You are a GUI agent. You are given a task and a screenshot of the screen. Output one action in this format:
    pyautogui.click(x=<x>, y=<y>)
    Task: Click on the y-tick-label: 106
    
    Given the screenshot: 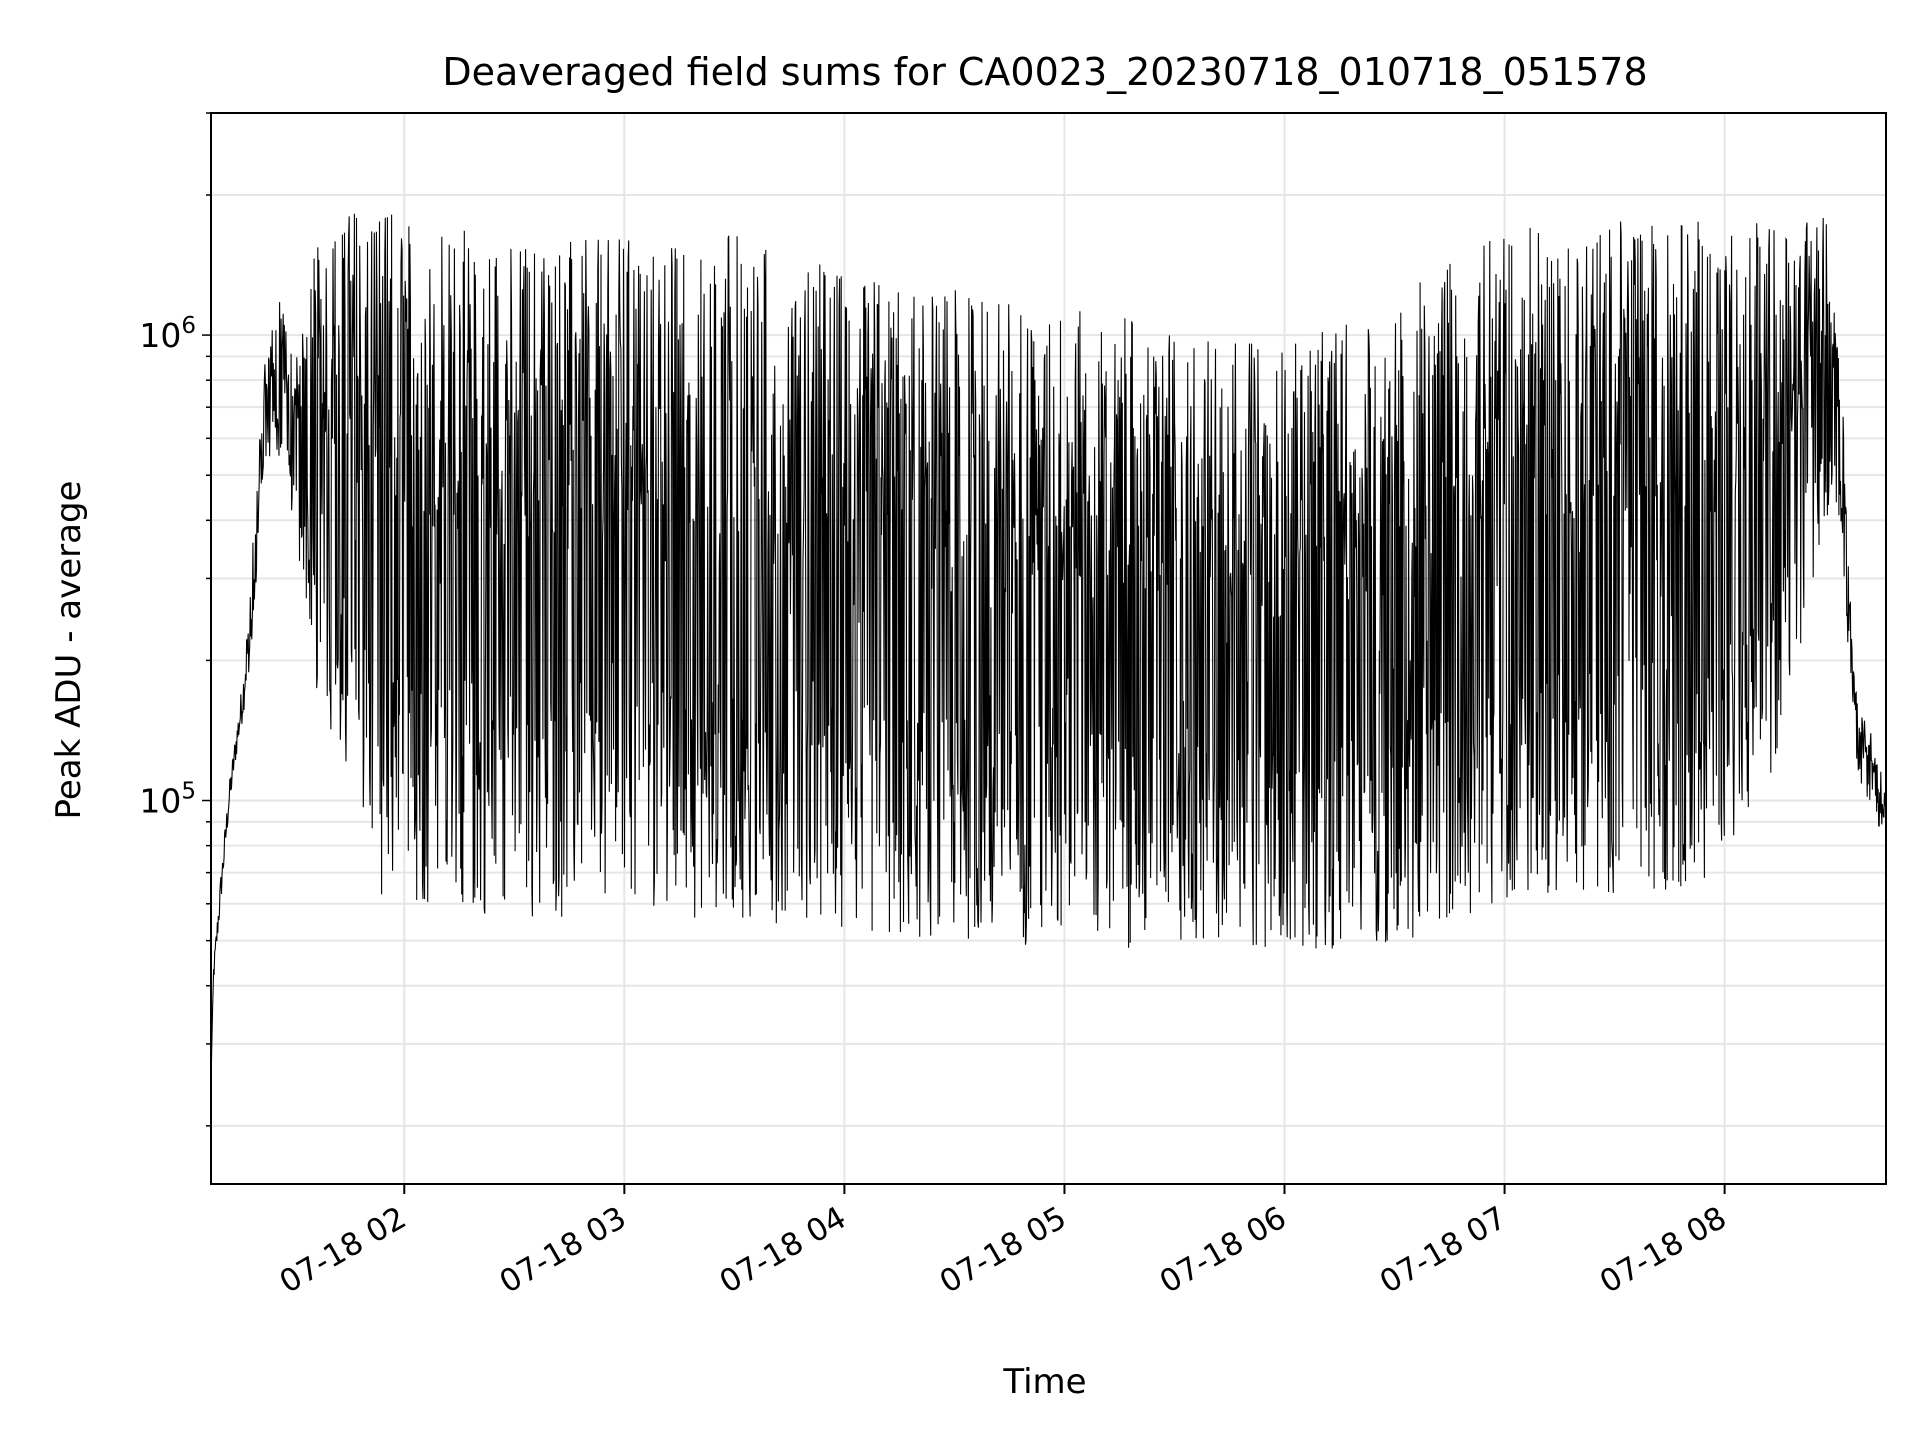 What is the action you would take?
    pyautogui.click(x=167, y=334)
    